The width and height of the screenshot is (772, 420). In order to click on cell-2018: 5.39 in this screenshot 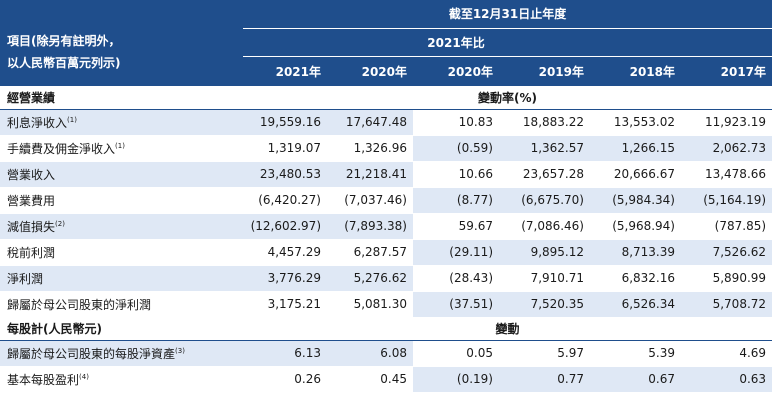, I will do `click(635, 353)`.